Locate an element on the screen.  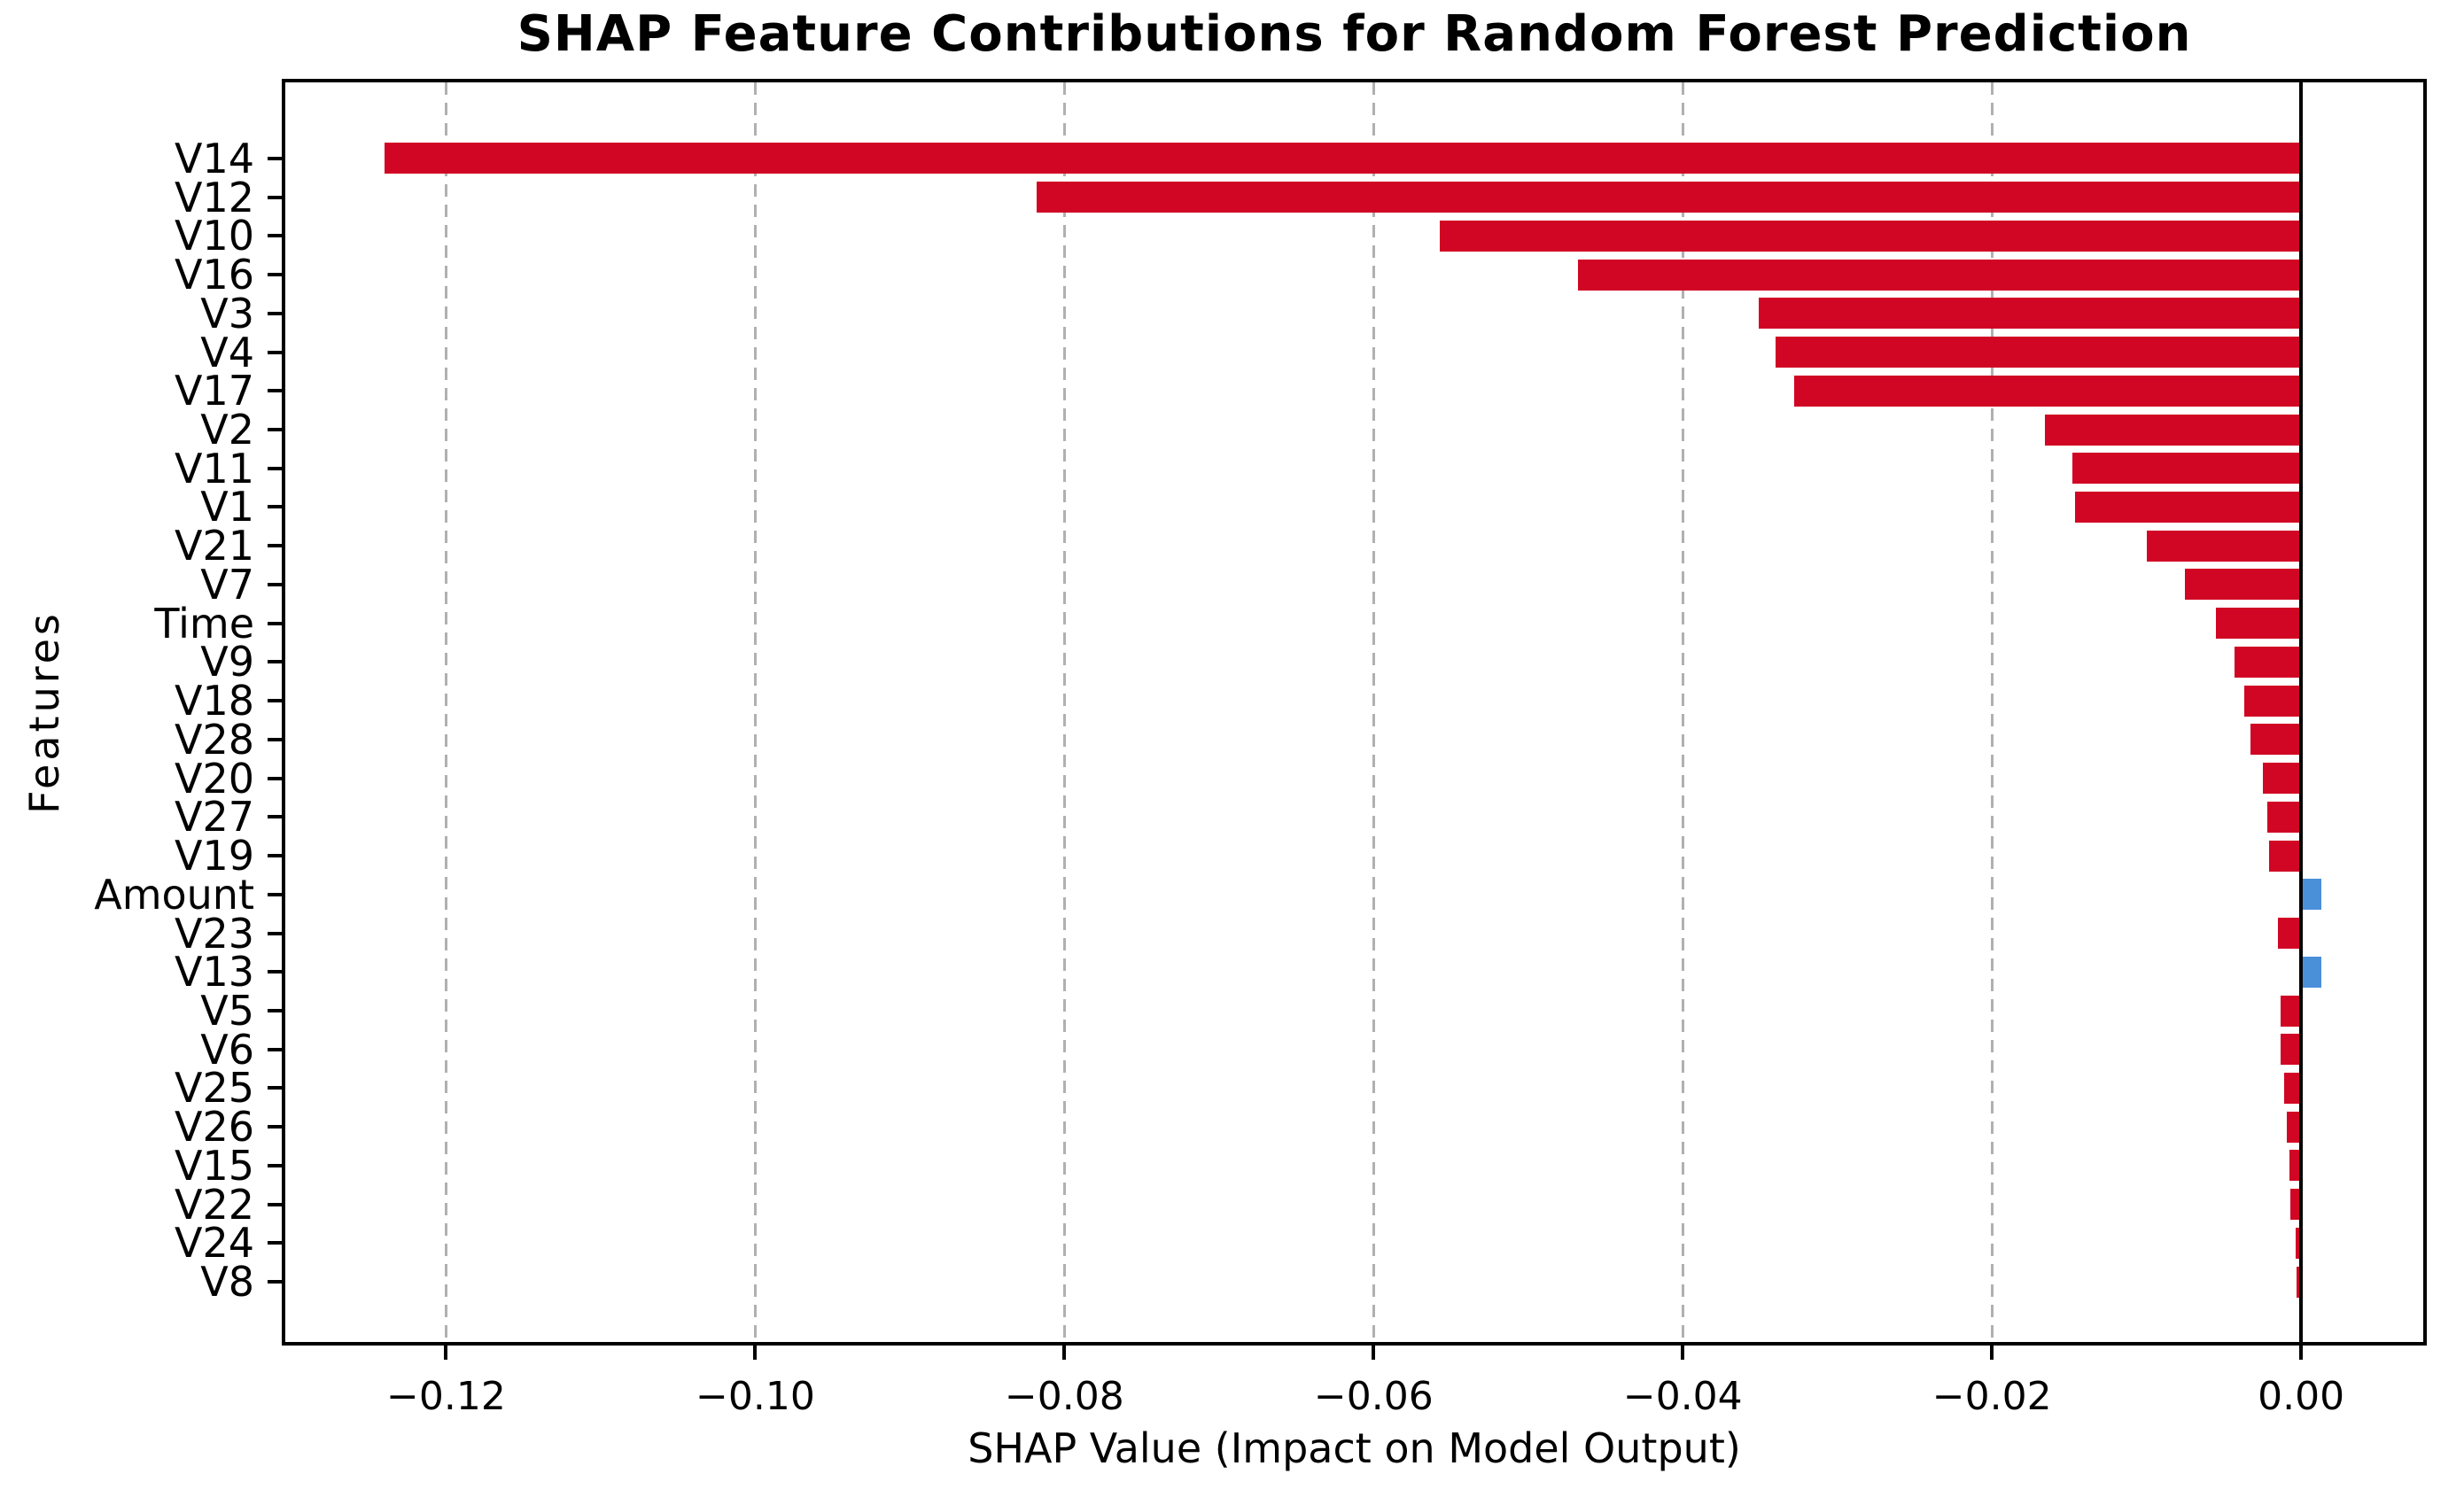
y-tick-label-V6: V6 is located at coordinates (227, 1049).